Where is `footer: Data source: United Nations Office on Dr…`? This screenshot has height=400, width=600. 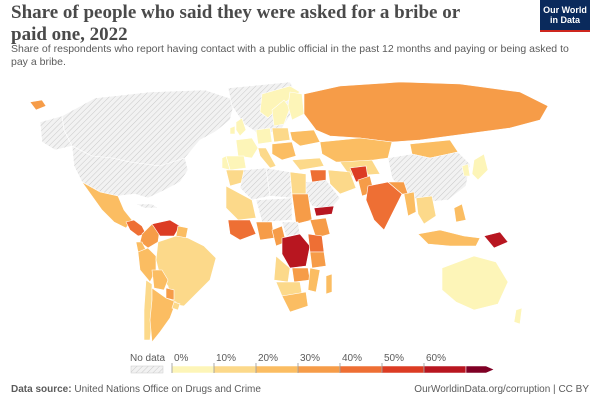 footer: Data source: United Nations Office on Dr… is located at coordinates (300, 389).